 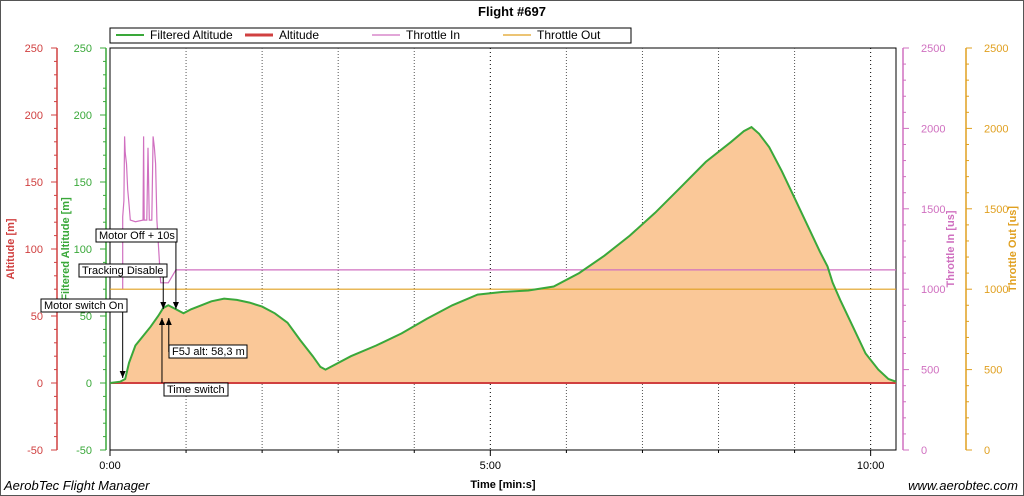 I want to click on time-switch-label: Time switch, so click(x=196, y=390).